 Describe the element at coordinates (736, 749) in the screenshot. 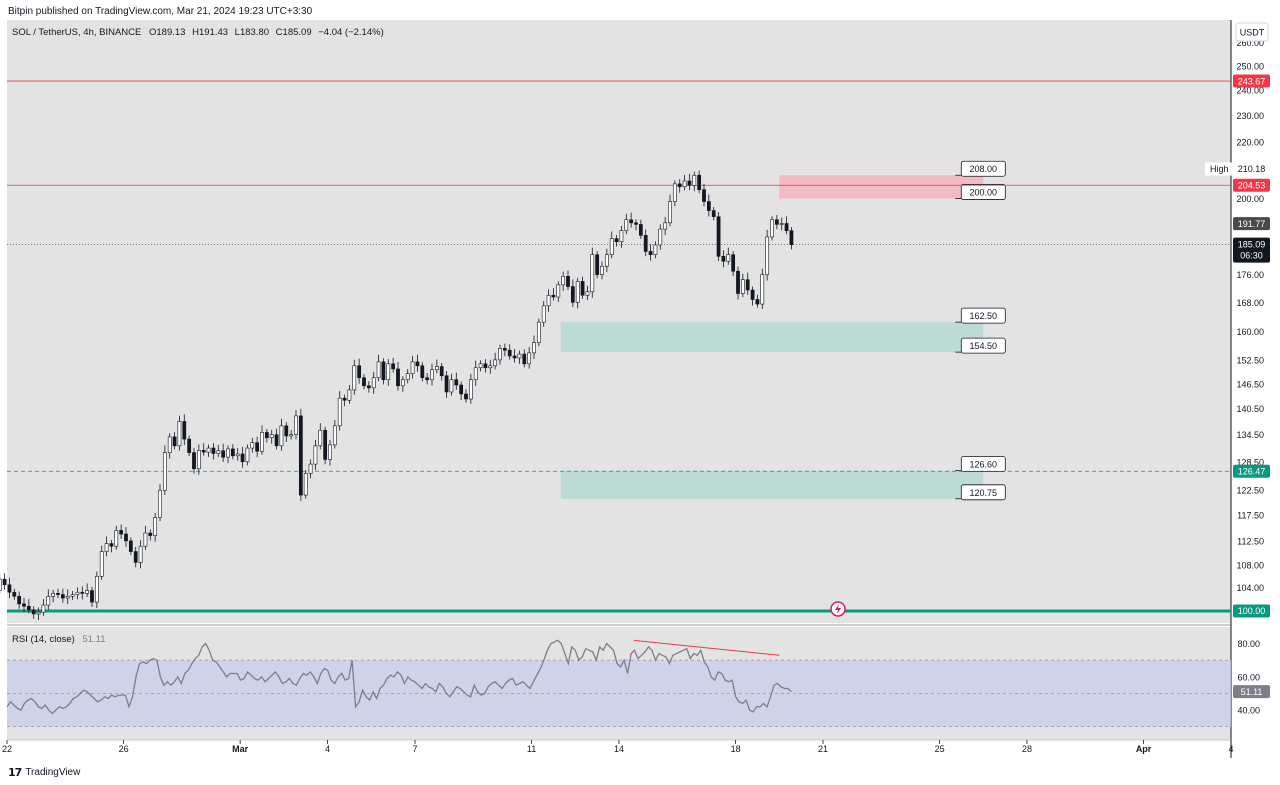

I see `time-tick-label: 18` at that location.